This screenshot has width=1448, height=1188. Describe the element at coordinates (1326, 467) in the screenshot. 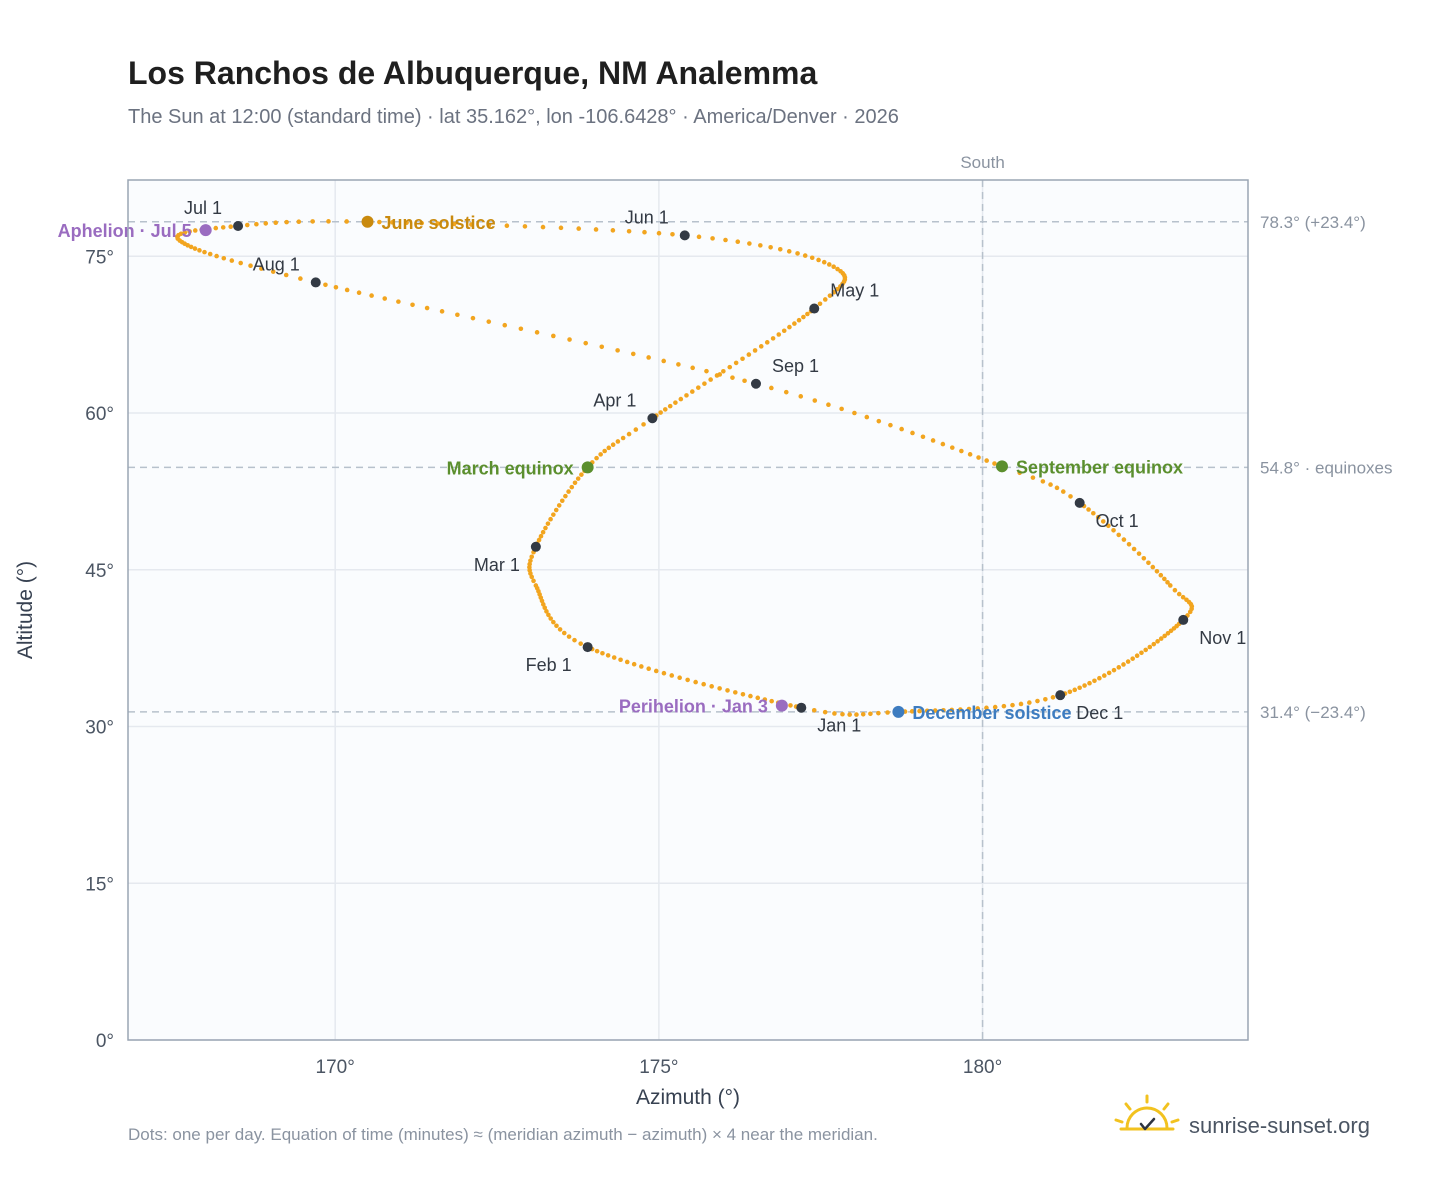

I see `reference-line-label: 54.8° · equinoxes` at that location.